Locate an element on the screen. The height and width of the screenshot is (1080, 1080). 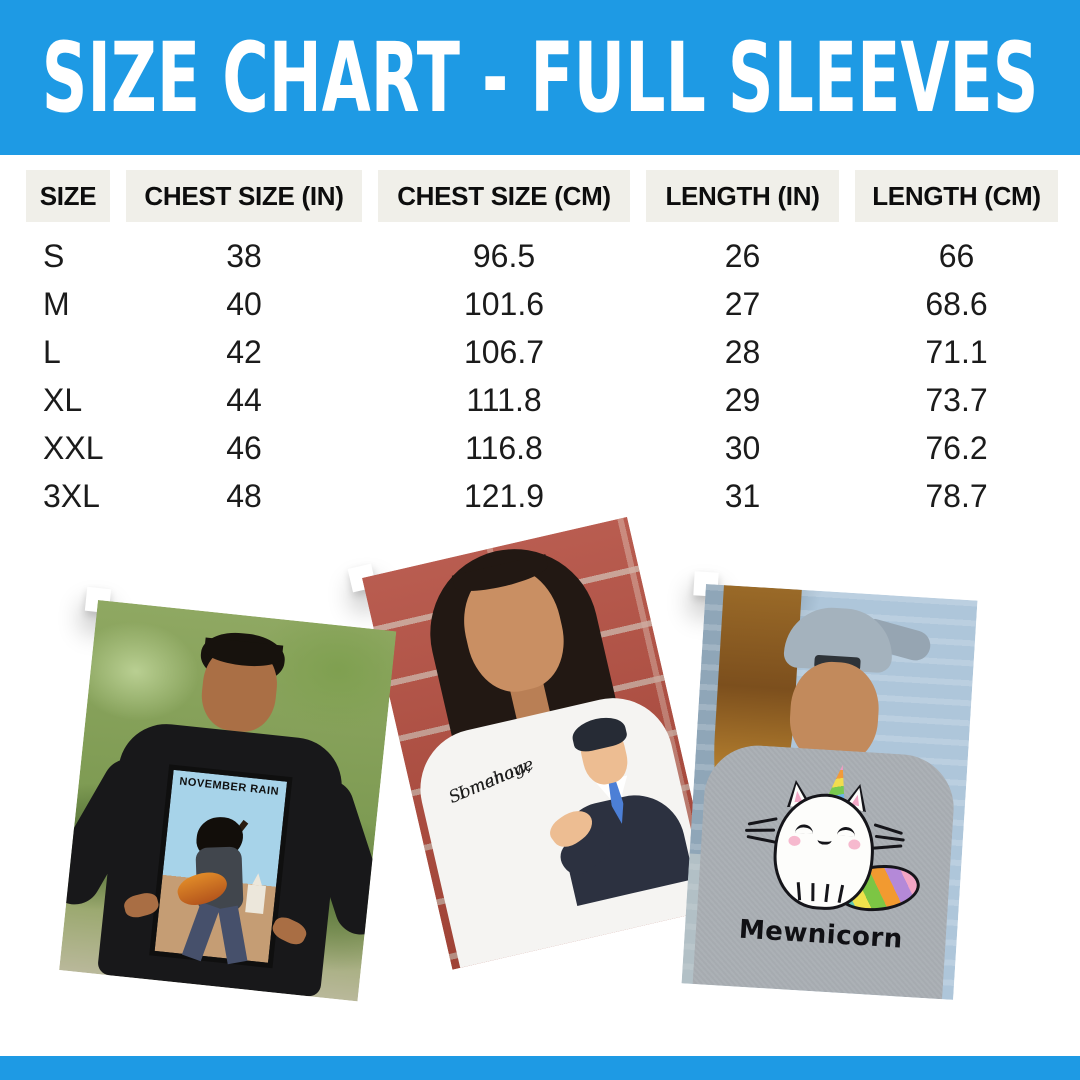
table-cell: 66 is located at coordinates (956, 255).